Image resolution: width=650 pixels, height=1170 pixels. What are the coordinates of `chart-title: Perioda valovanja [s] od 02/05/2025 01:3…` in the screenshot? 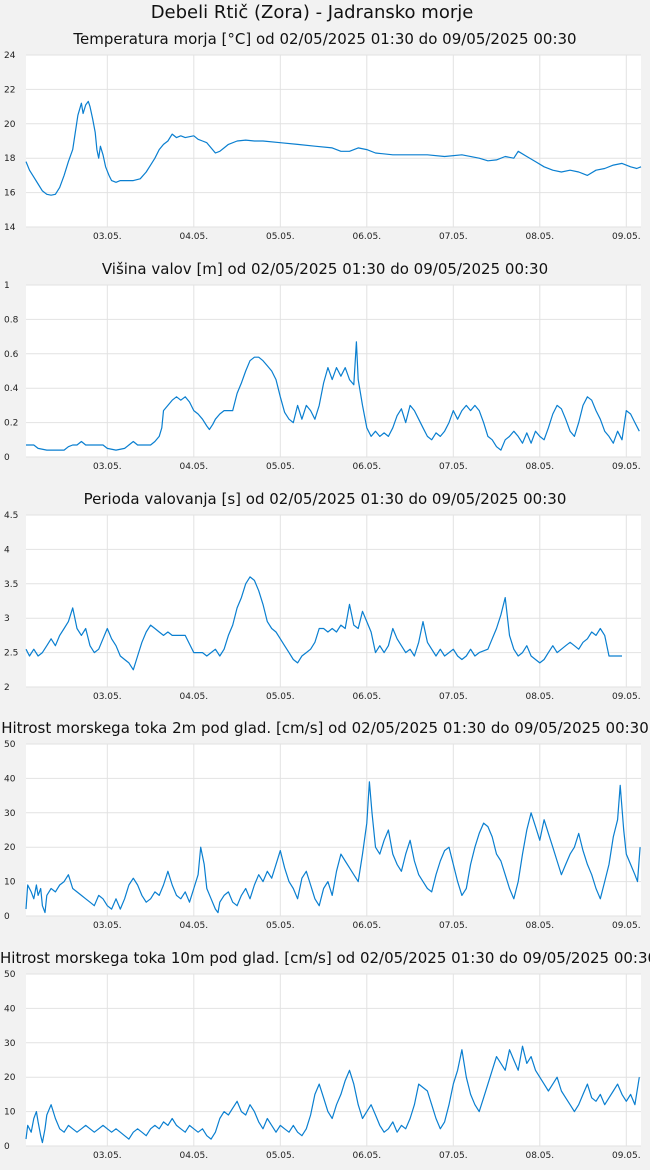 It's located at (325, 499).